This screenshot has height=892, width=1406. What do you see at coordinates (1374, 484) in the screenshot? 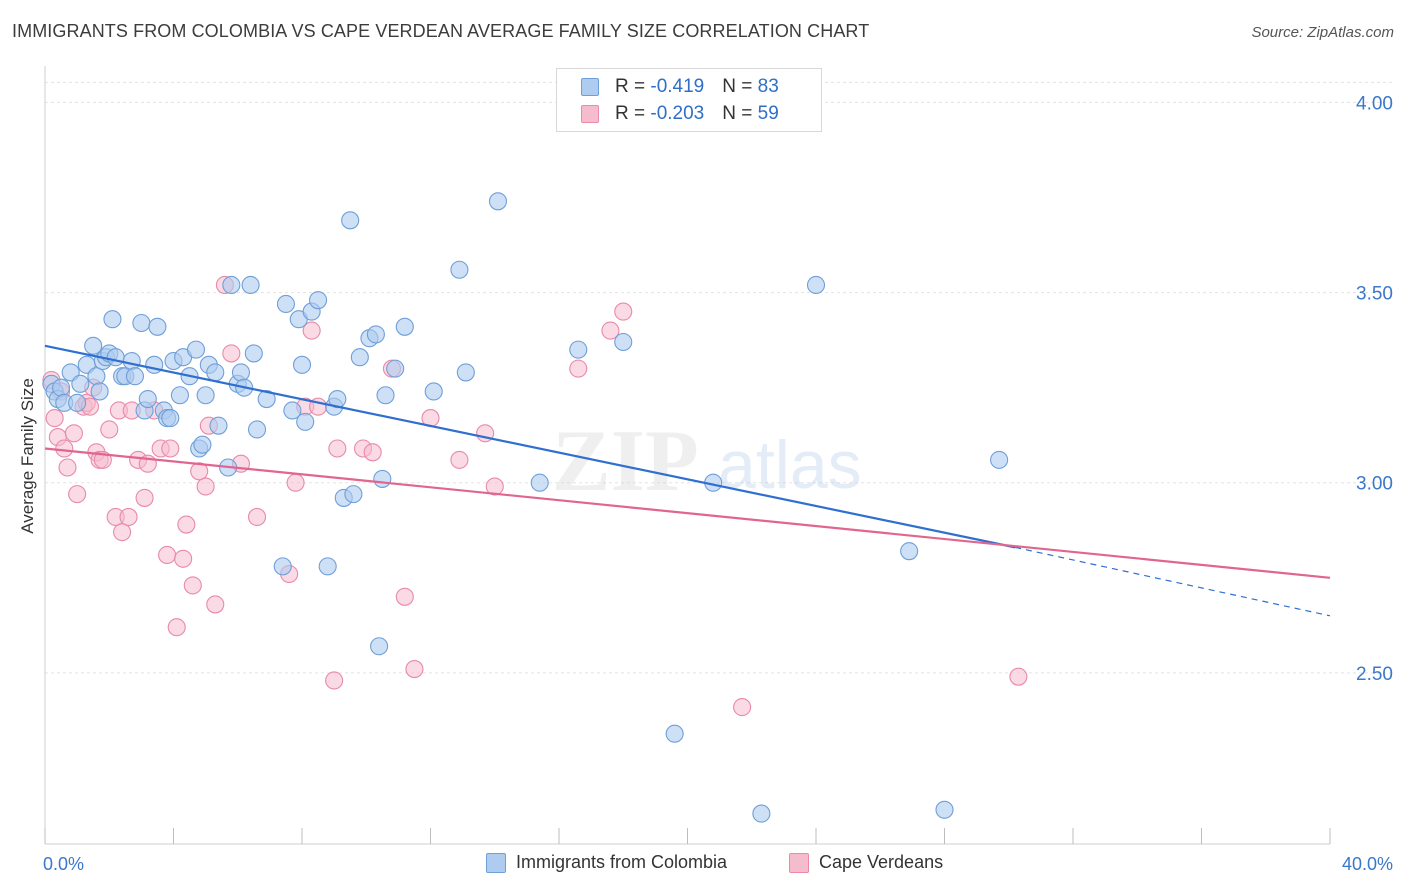
I see `y-tick-label: 3.00` at bounding box center [1374, 484].